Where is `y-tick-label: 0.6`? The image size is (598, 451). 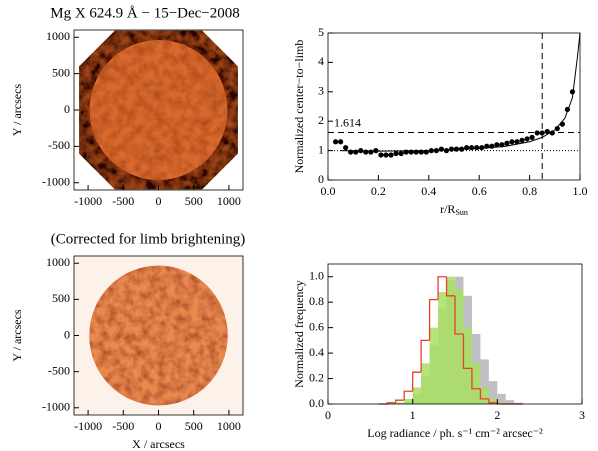
y-tick-label: 0.6 is located at coordinates (316, 326).